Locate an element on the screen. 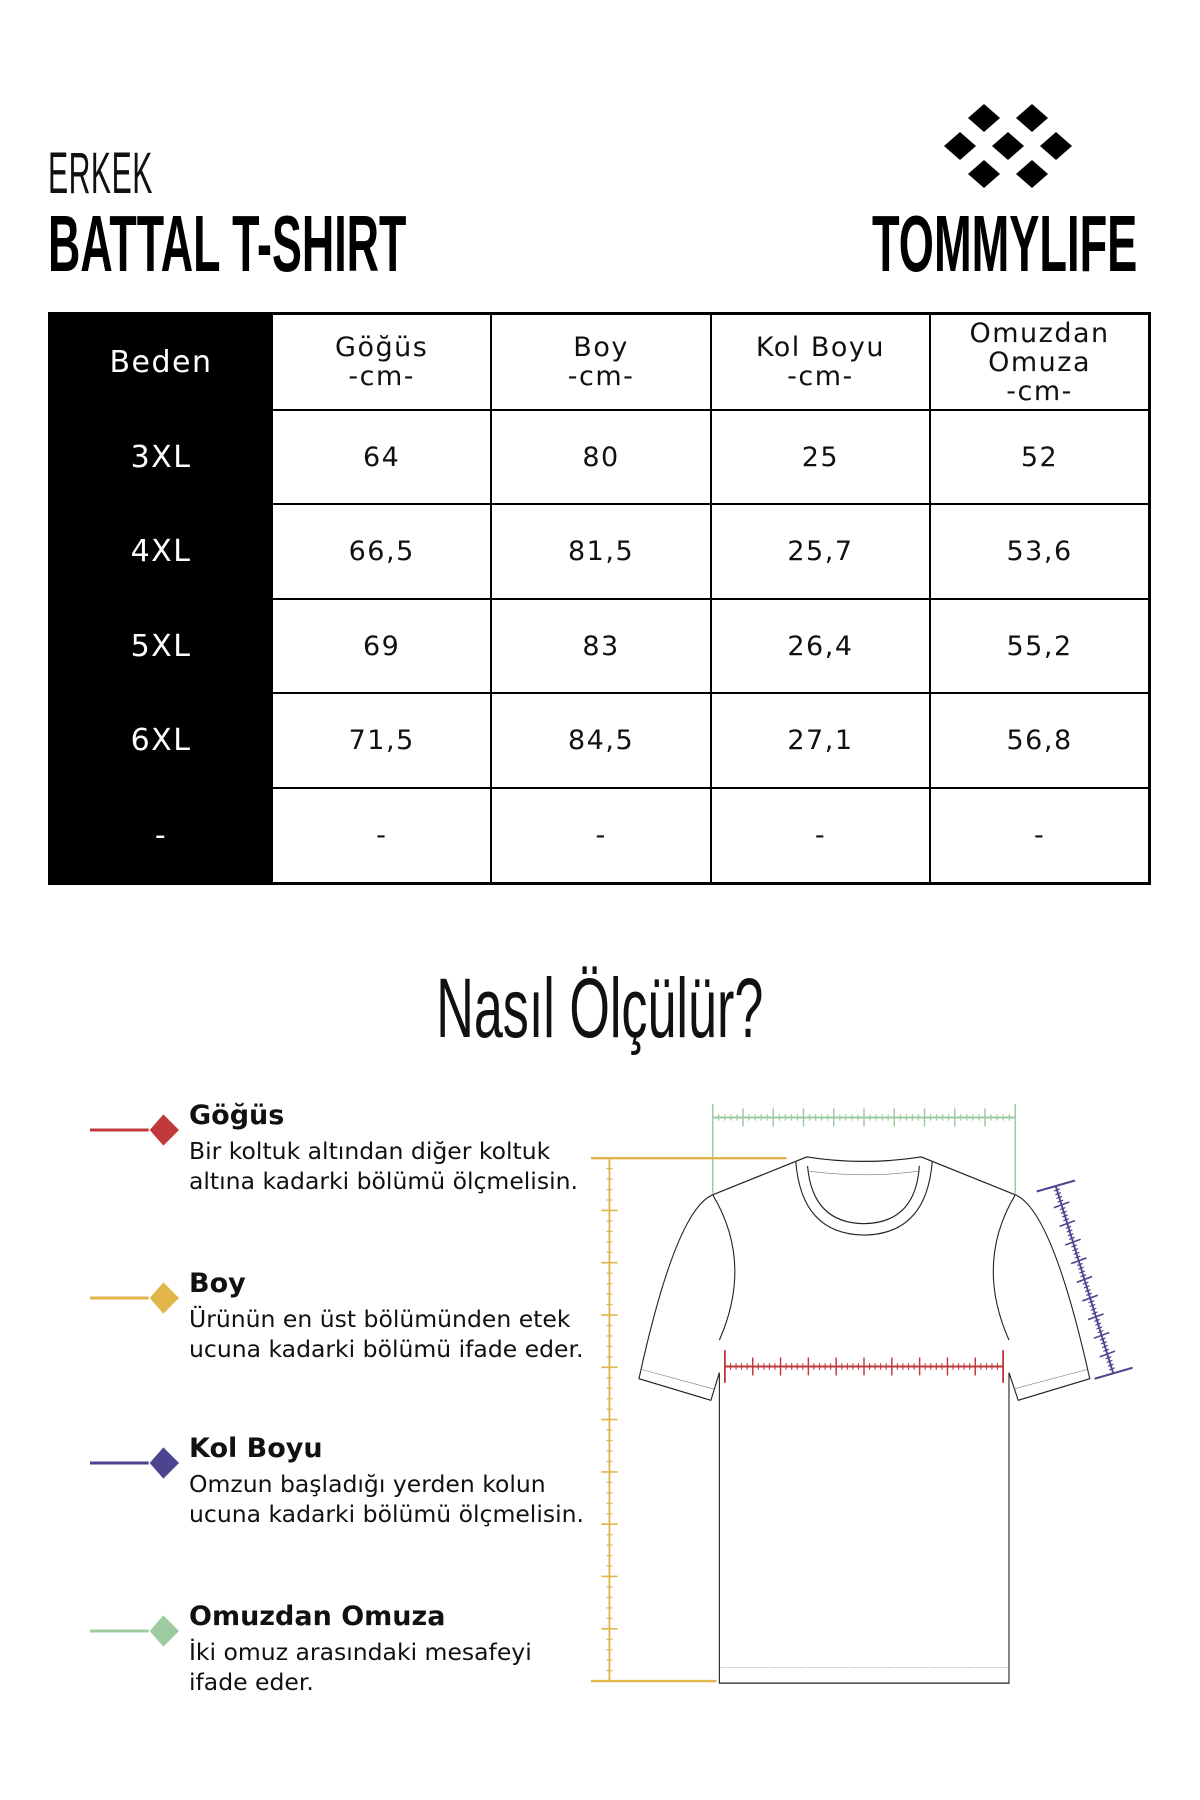  table-row: 4XL 66,5 81,5 25,7 53,6 is located at coordinates (599, 551).